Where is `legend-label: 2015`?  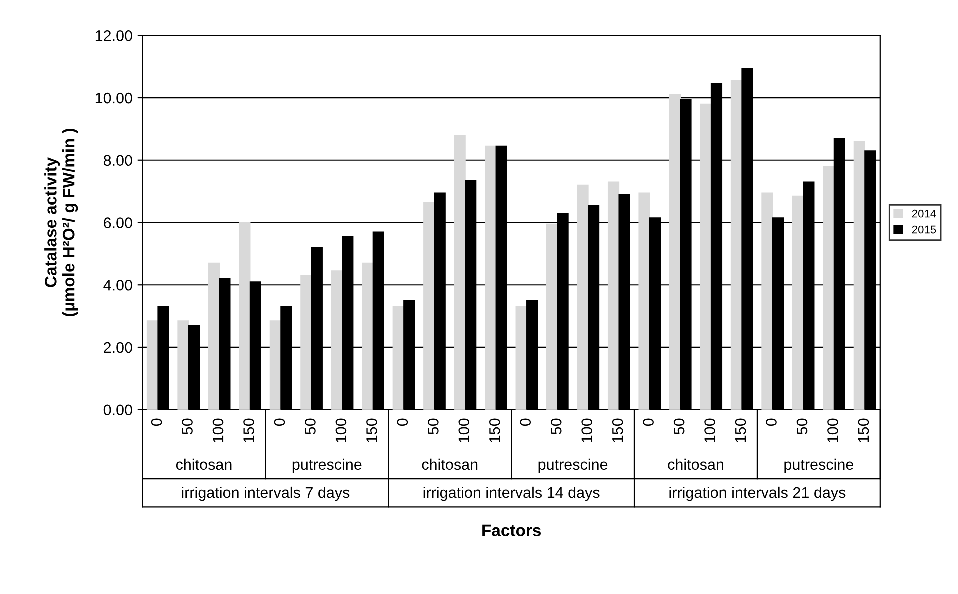
legend-label: 2015 is located at coordinates (924, 230).